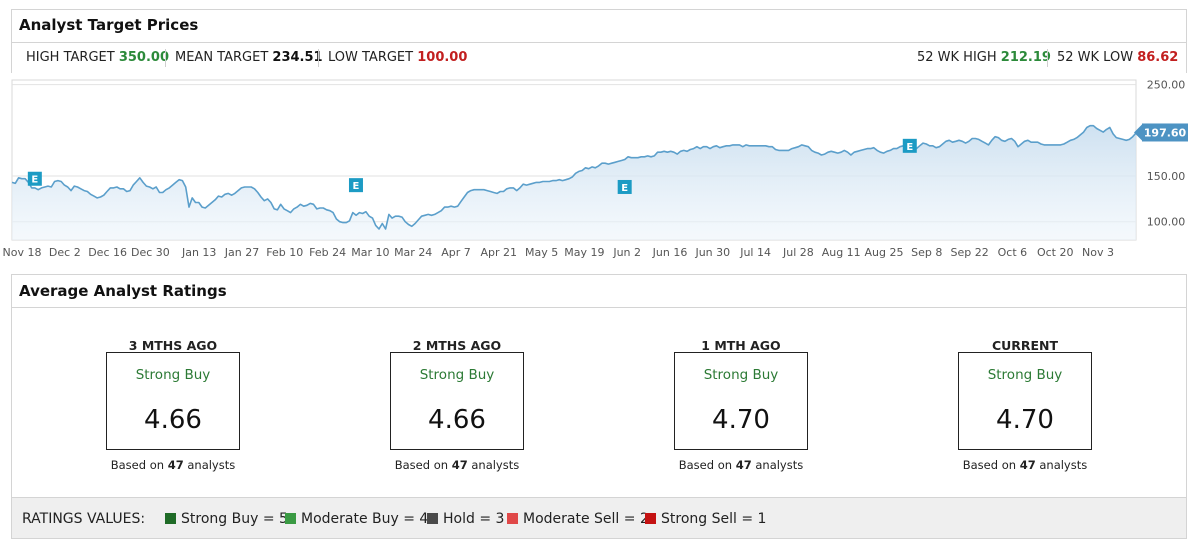 This screenshot has height=545, width=1196. I want to click on current-value-label: 197.60, so click(1165, 132).